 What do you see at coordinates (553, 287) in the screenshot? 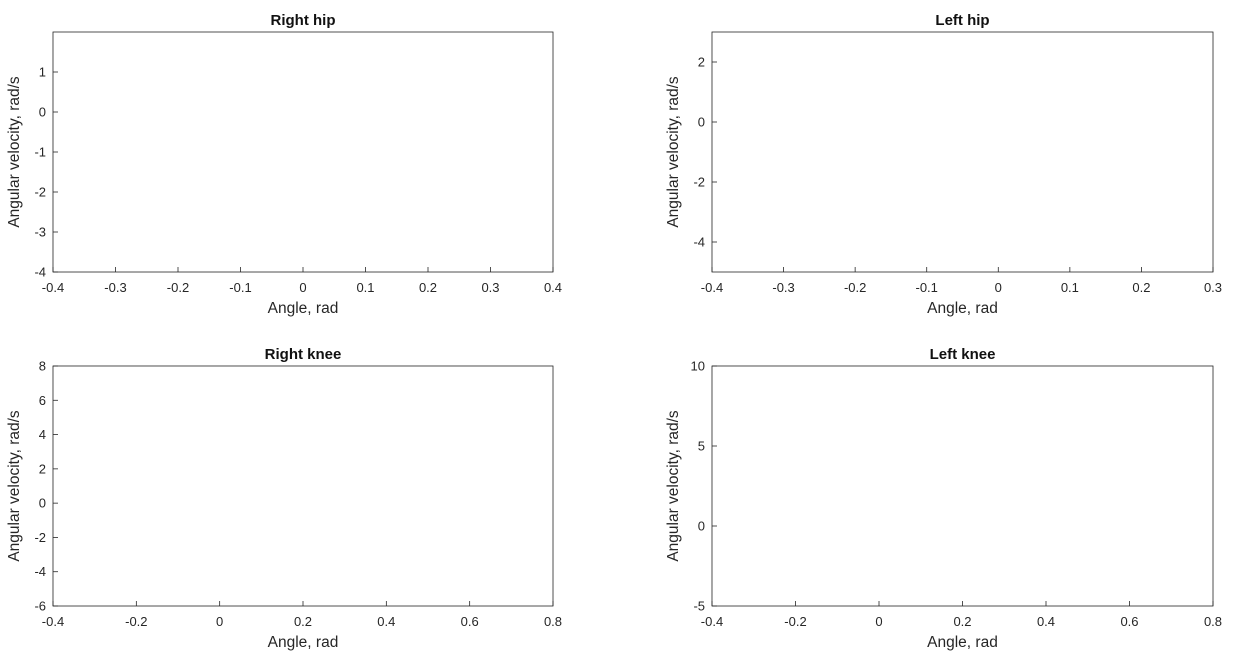
I see `right-hip-x-tick-label: 0.4` at bounding box center [553, 287].